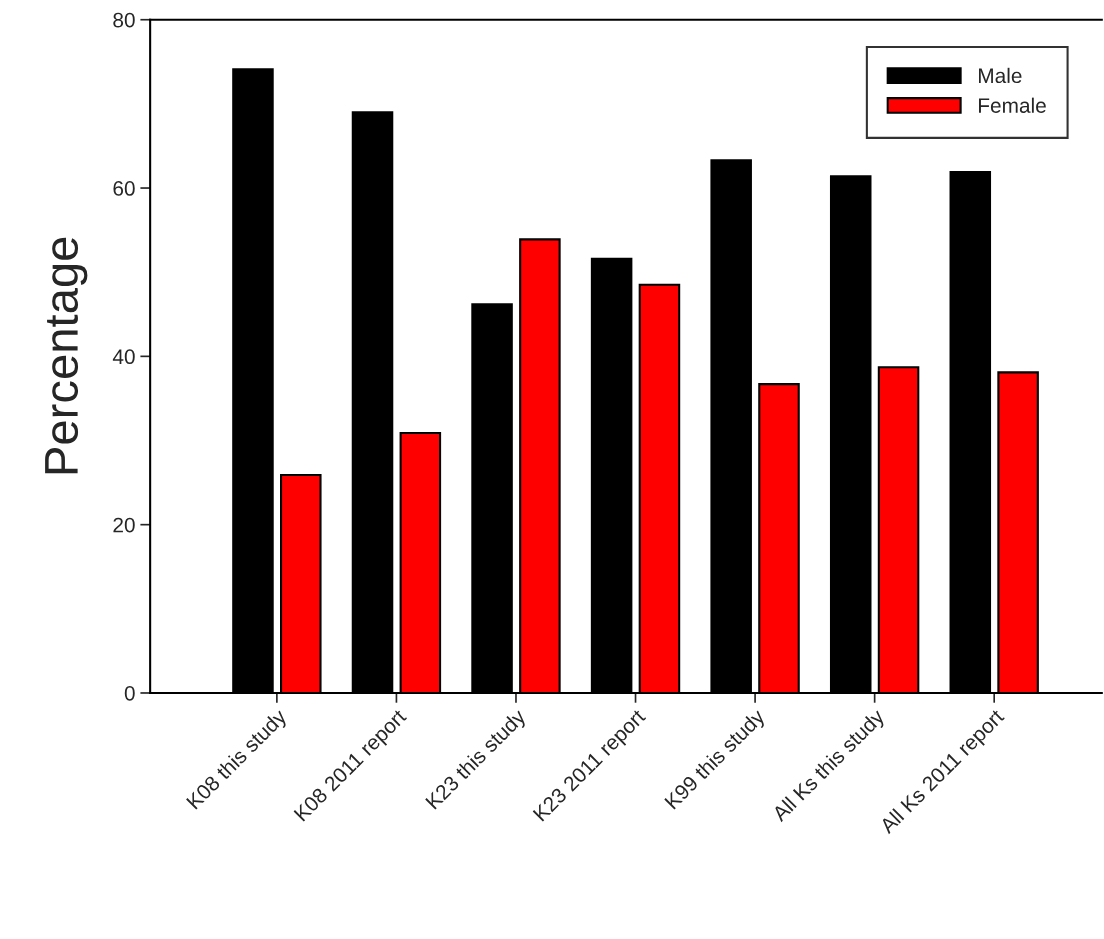 The width and height of the screenshot is (1104, 939). What do you see at coordinates (124, 525) in the screenshot?
I see `y-tick-label: 20` at bounding box center [124, 525].